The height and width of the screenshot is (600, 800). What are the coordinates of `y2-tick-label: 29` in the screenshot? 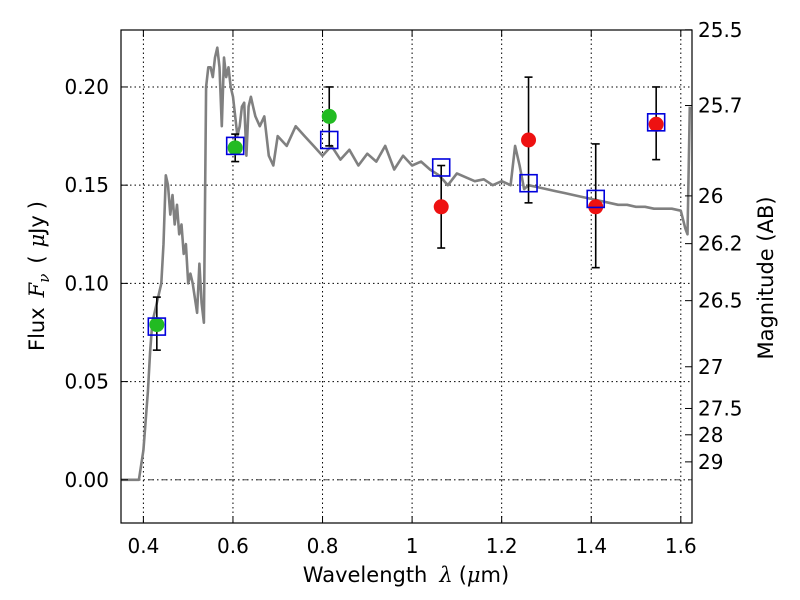 It's located at (710, 462).